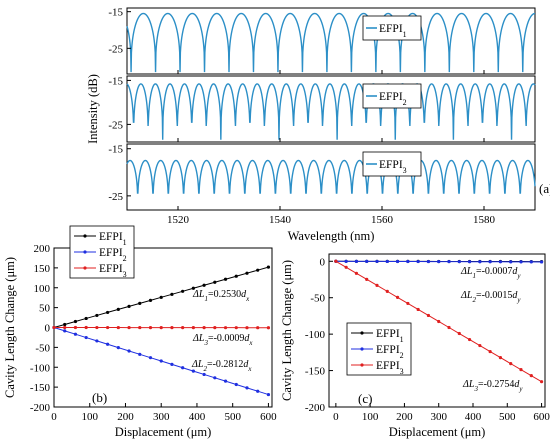 This screenshot has height=446, width=550. Describe the element at coordinates (42, 348) in the screenshot. I see `y-tick-label: -50` at that location.